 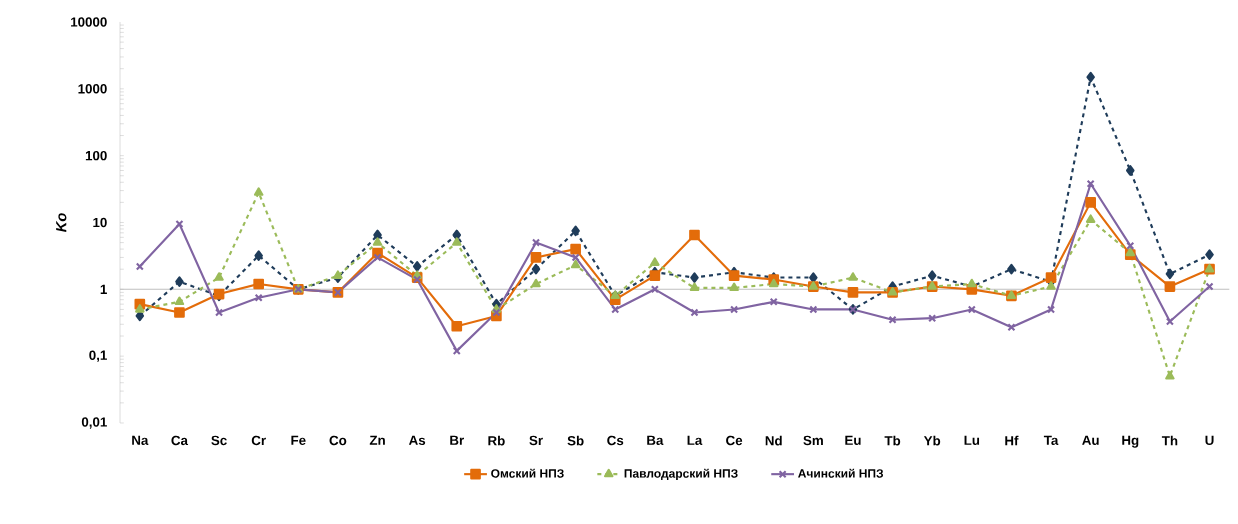 What do you see at coordinates (681, 474) in the screenshot?
I see `legend-label: Павлодарский НПЗ` at bounding box center [681, 474].